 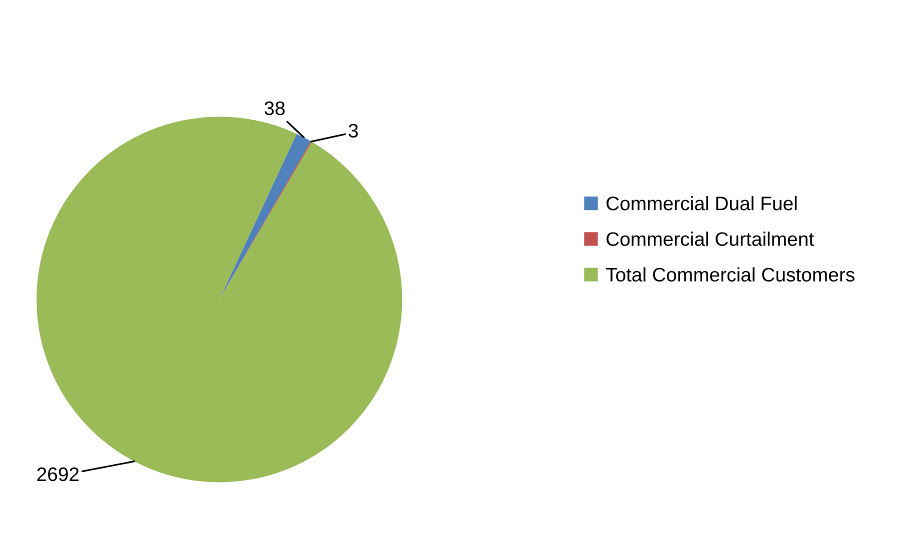 I want to click on legend-label: Commercial Curtailment, so click(x=710, y=239).